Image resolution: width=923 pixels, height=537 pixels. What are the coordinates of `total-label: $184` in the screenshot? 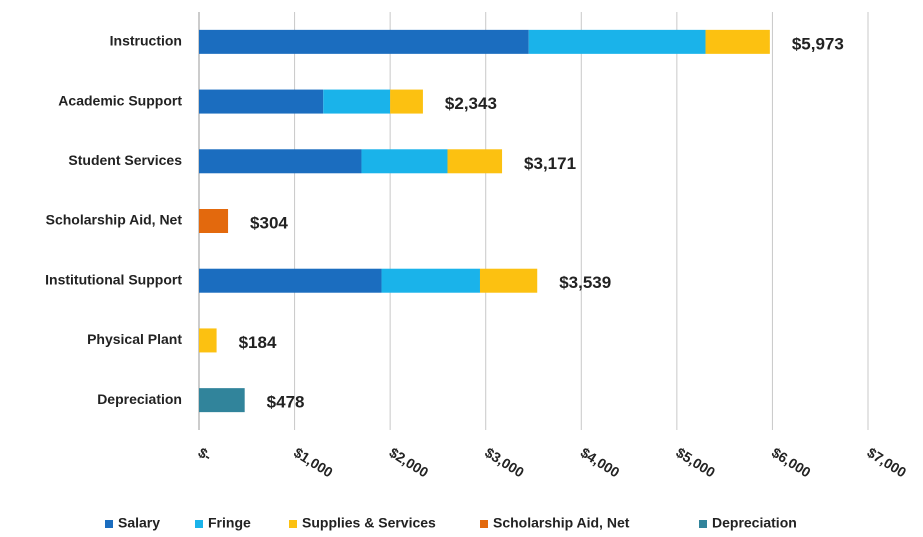 It's located at (258, 342).